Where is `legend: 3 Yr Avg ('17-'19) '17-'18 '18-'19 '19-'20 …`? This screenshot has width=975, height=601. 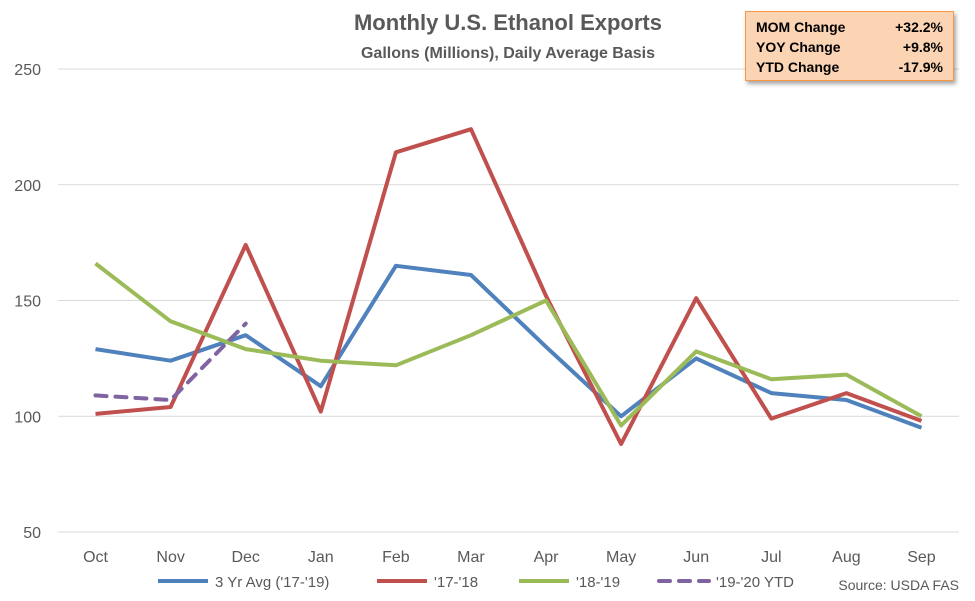
legend: 3 Yr Avg ('17-'19) '17-'18 '18-'19 '19-'20 … is located at coordinates (476, 582).